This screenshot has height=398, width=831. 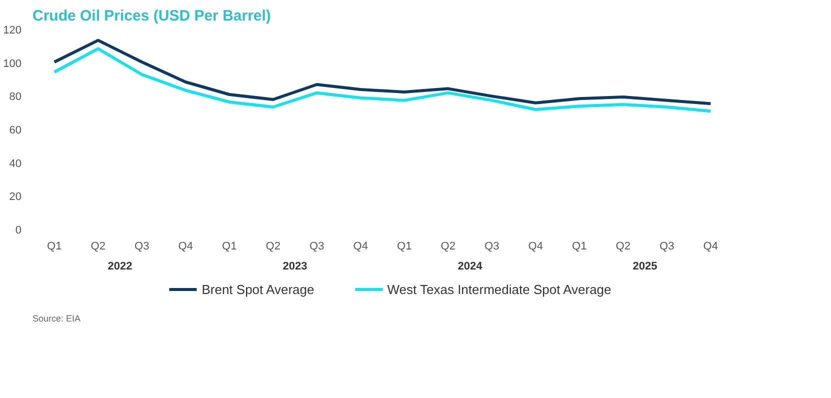 I want to click on text: 2025, so click(x=645, y=266).